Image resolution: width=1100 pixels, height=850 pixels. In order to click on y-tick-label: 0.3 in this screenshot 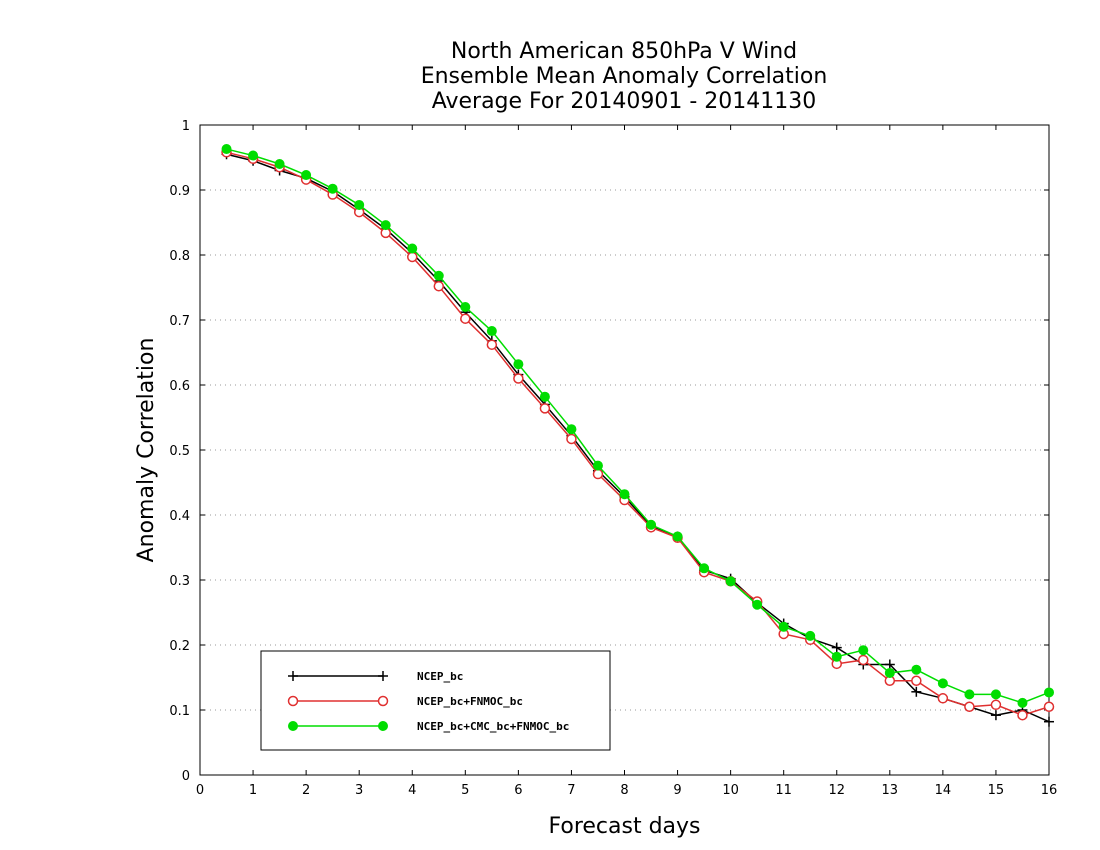, I will do `click(179, 581)`.